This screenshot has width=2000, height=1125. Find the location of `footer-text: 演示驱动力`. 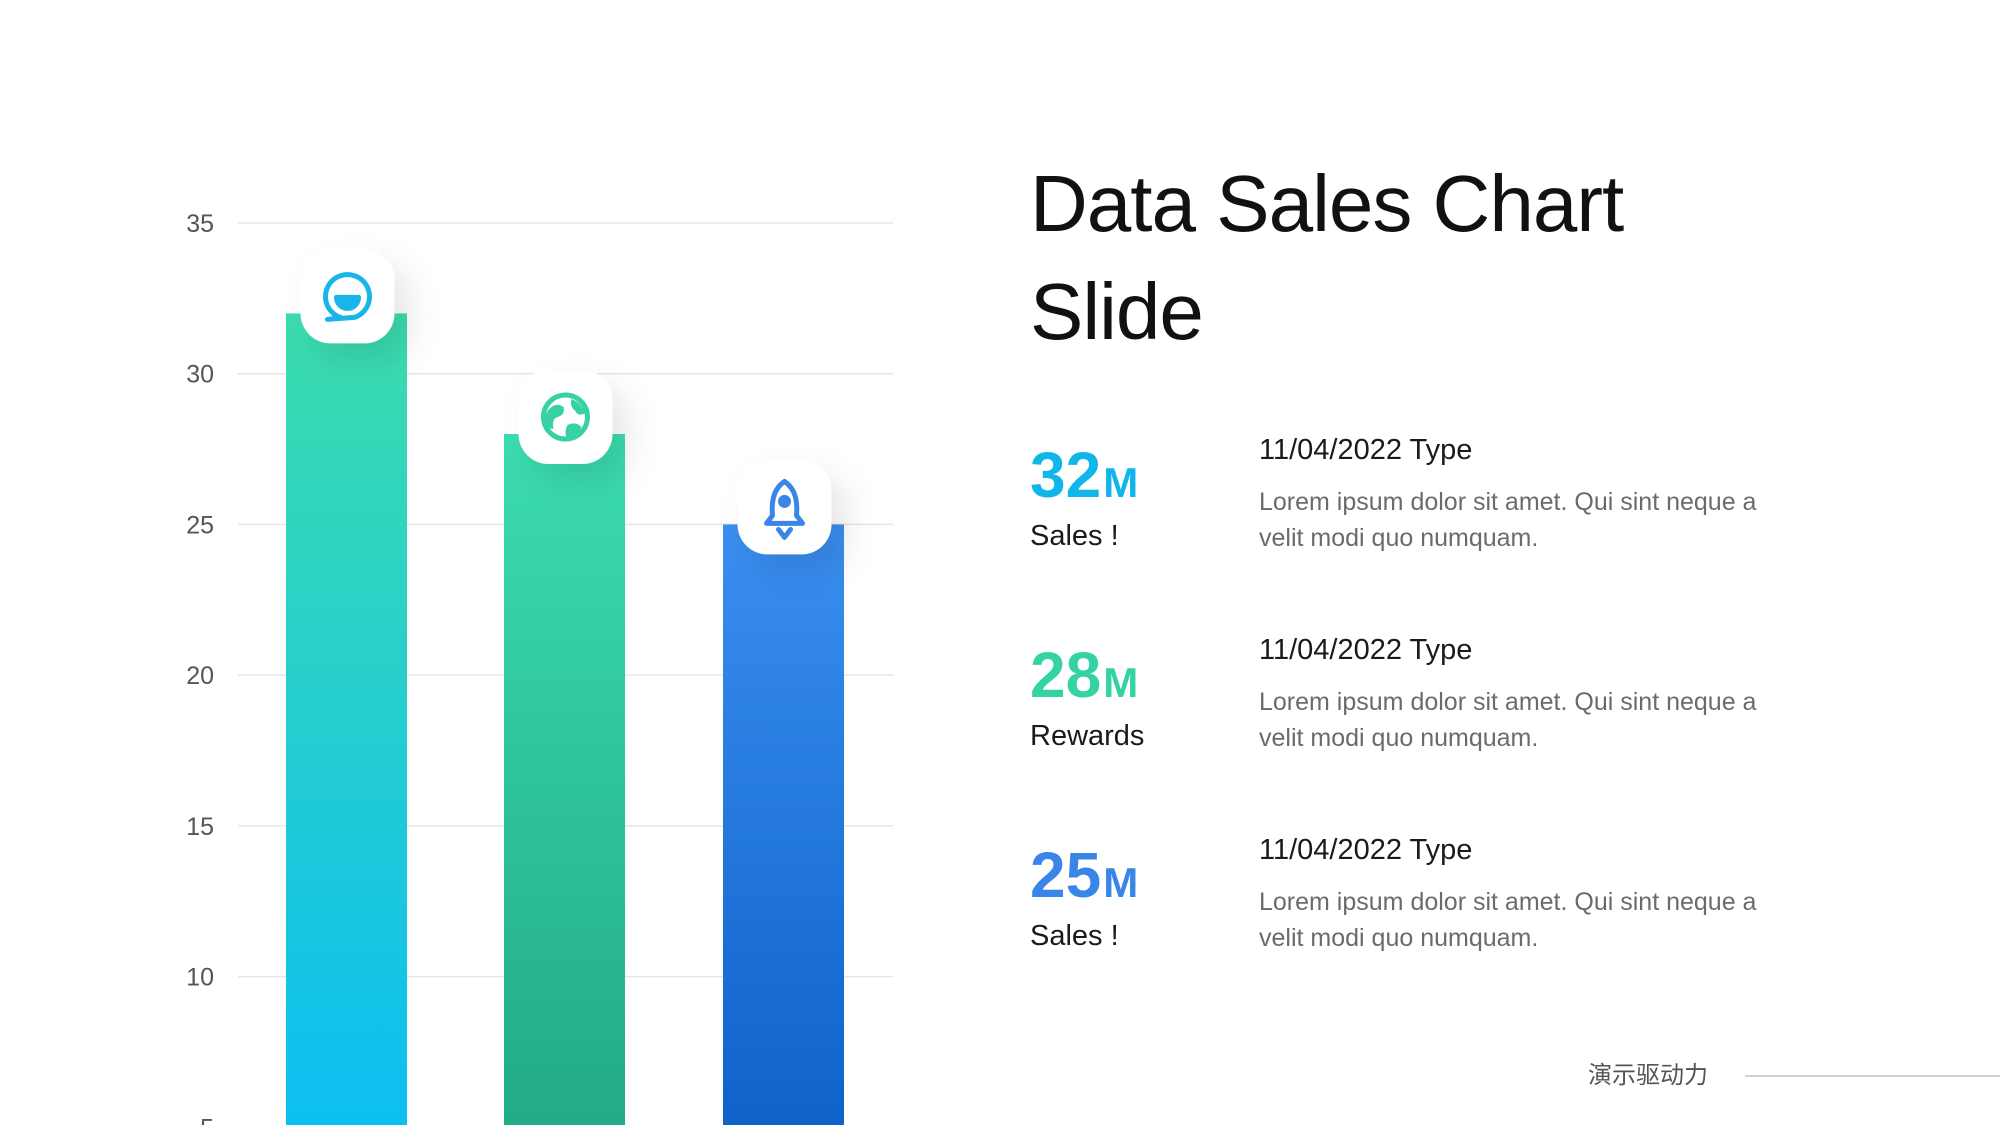

footer-text: 演示驱动力 is located at coordinates (1648, 1075).